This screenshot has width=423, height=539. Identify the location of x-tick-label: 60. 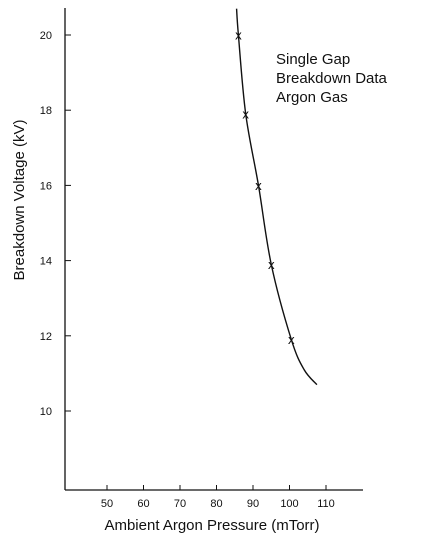
(143, 504).